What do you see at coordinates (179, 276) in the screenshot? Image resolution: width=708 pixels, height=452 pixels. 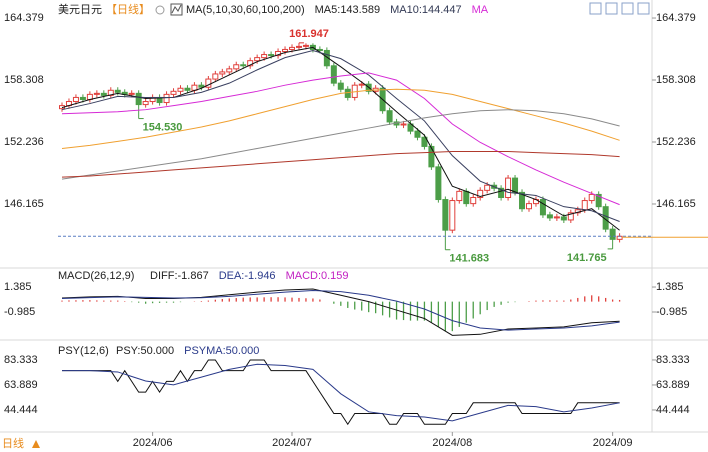 I see `legend-entry: DIFF:-1.867` at bounding box center [179, 276].